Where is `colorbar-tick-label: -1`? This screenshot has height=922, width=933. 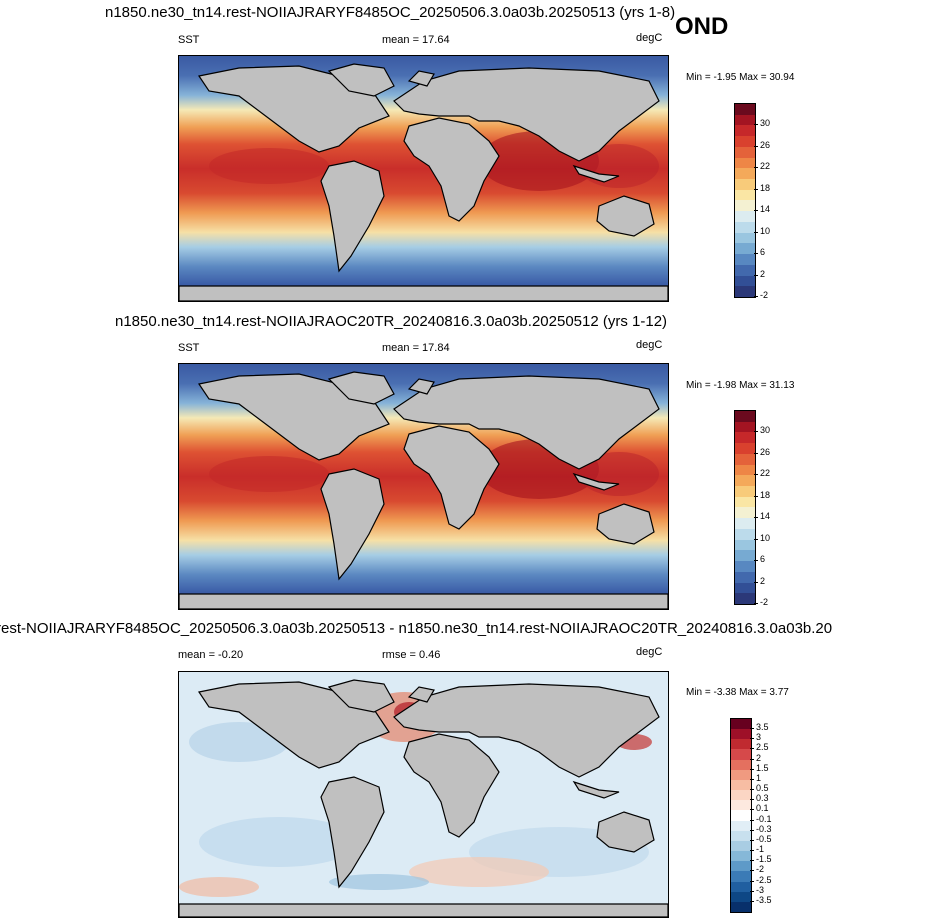 colorbar-tick-label: -1 is located at coordinates (760, 849).